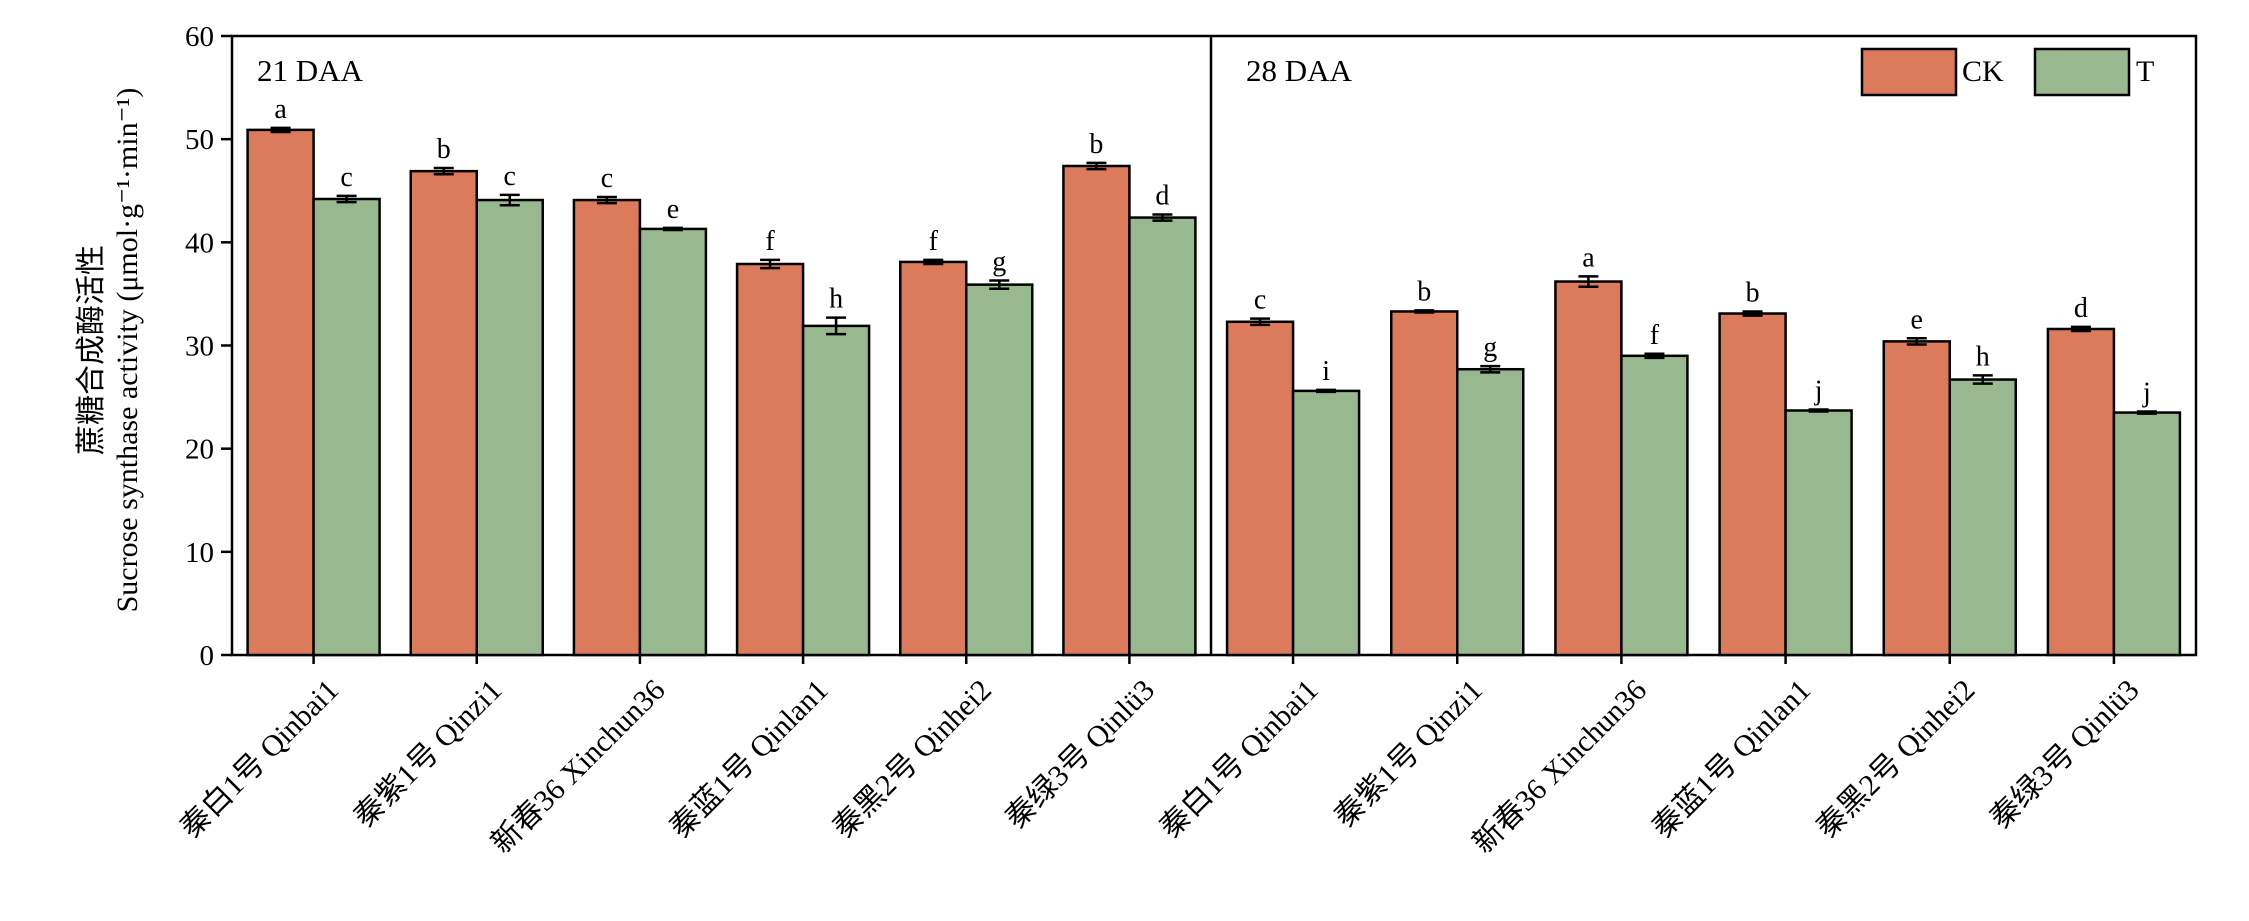  What do you see at coordinates (199, 450) in the screenshot?
I see `y-tick-label: 20` at bounding box center [199, 450].